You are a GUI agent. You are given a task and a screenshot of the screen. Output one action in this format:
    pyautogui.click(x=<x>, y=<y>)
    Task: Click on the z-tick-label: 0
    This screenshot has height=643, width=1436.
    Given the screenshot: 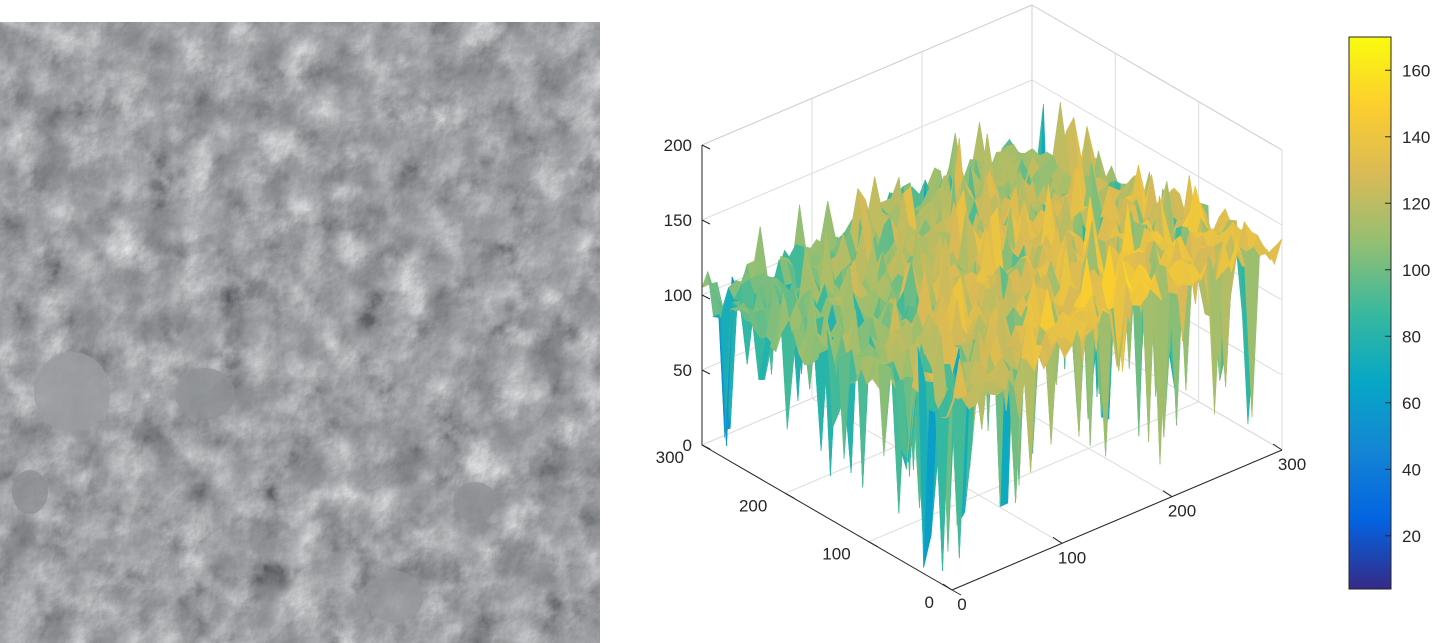 What is the action you would take?
    pyautogui.click(x=687, y=445)
    